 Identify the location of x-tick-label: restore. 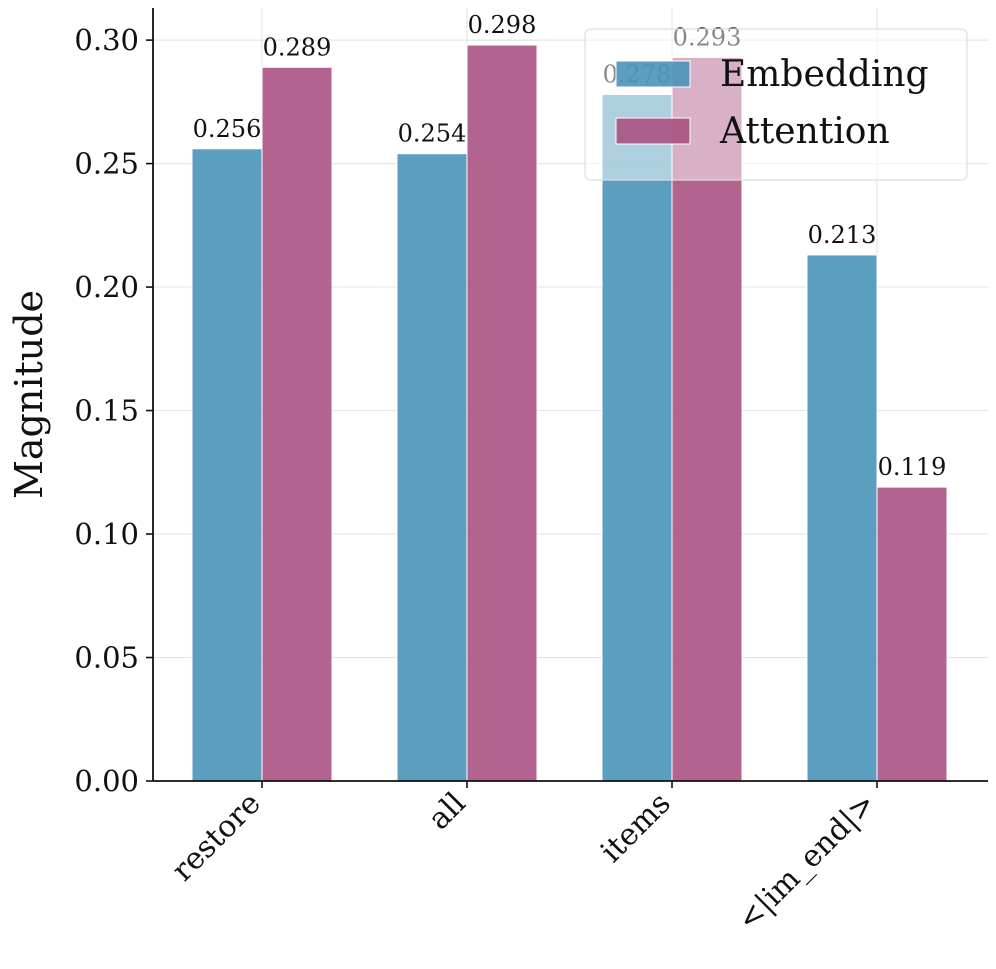
(216, 837).